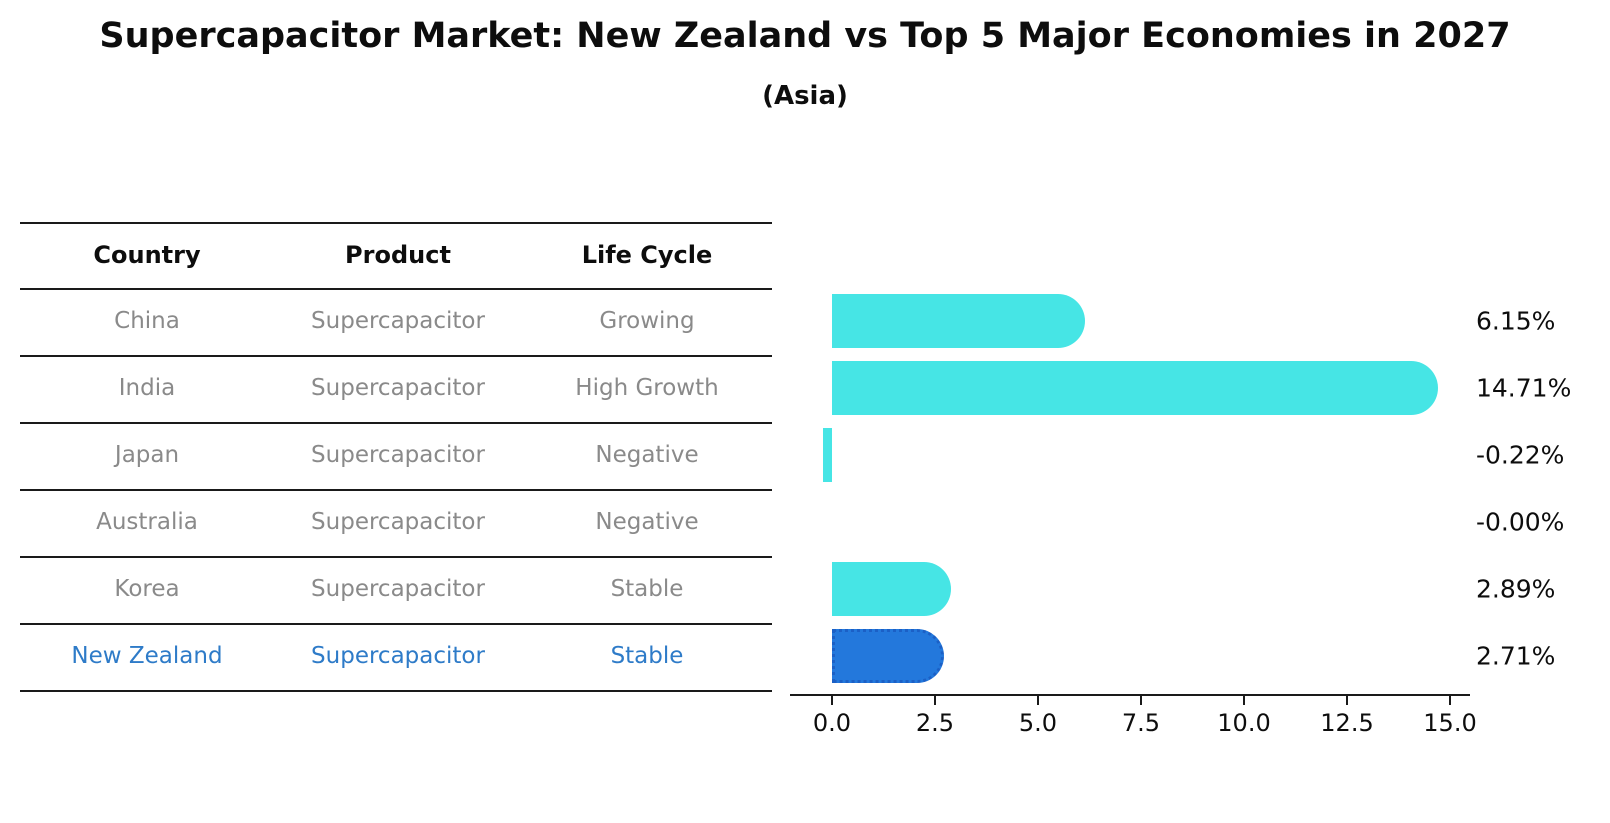 Image resolution: width=1610 pixels, height=823 pixels. I want to click on table-row: India Supercapacitor High Growth, so click(396, 388).